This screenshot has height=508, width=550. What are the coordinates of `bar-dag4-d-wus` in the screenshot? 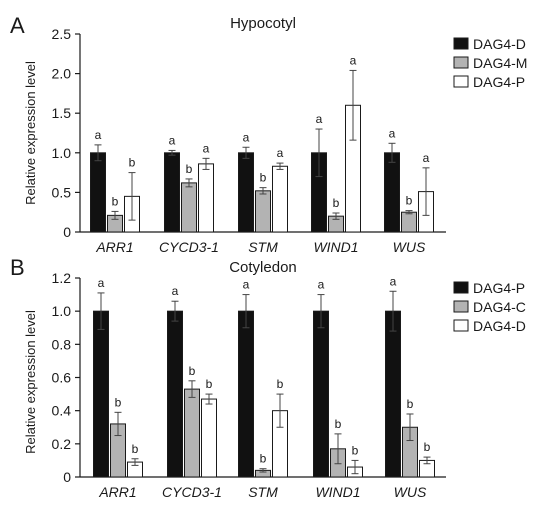 It's located at (392, 192).